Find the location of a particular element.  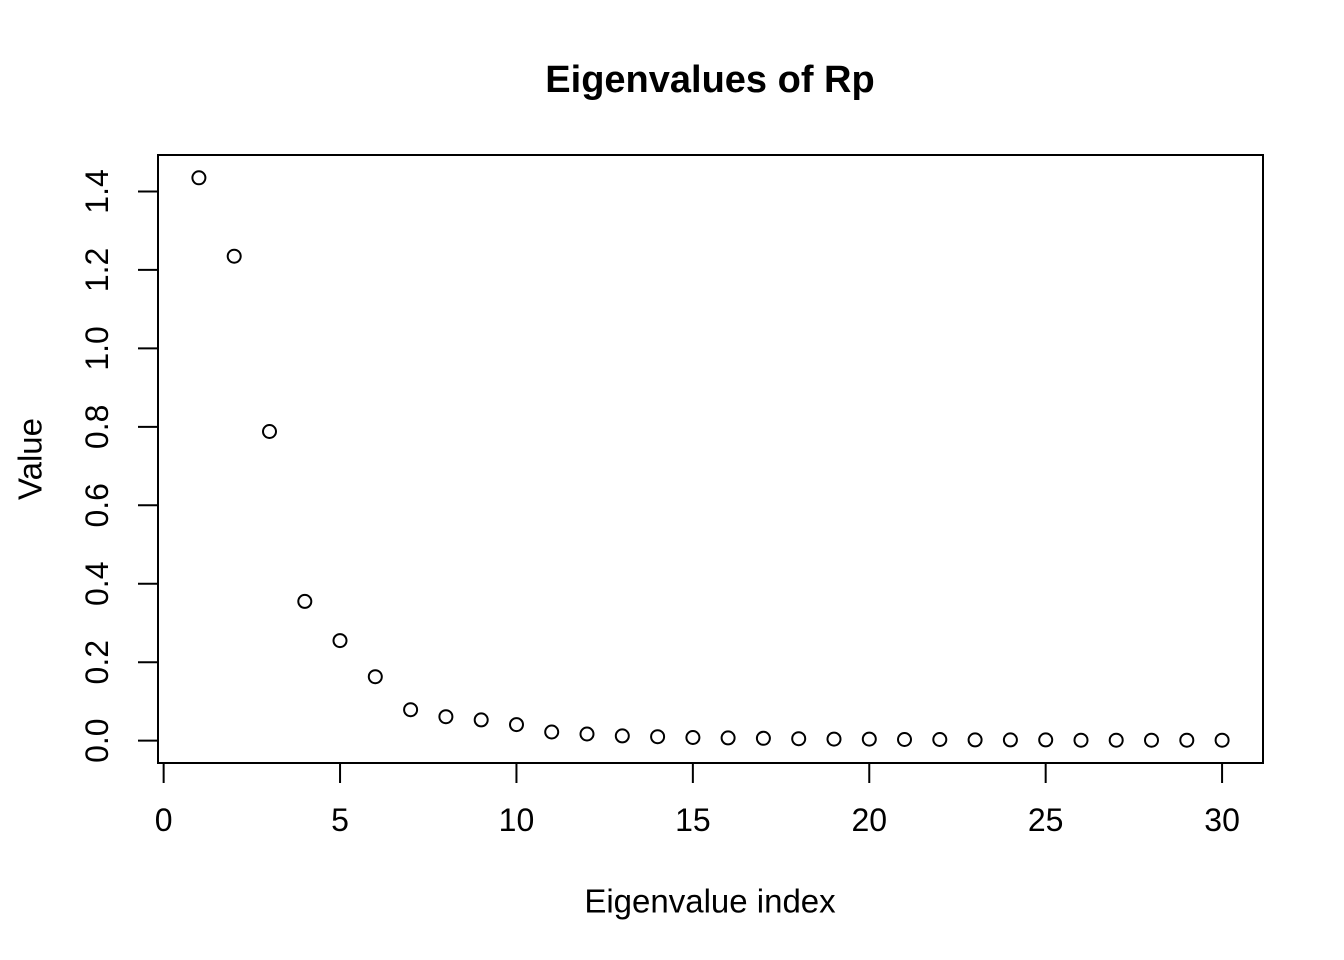

y-axis-label: Value is located at coordinates (30, 459).